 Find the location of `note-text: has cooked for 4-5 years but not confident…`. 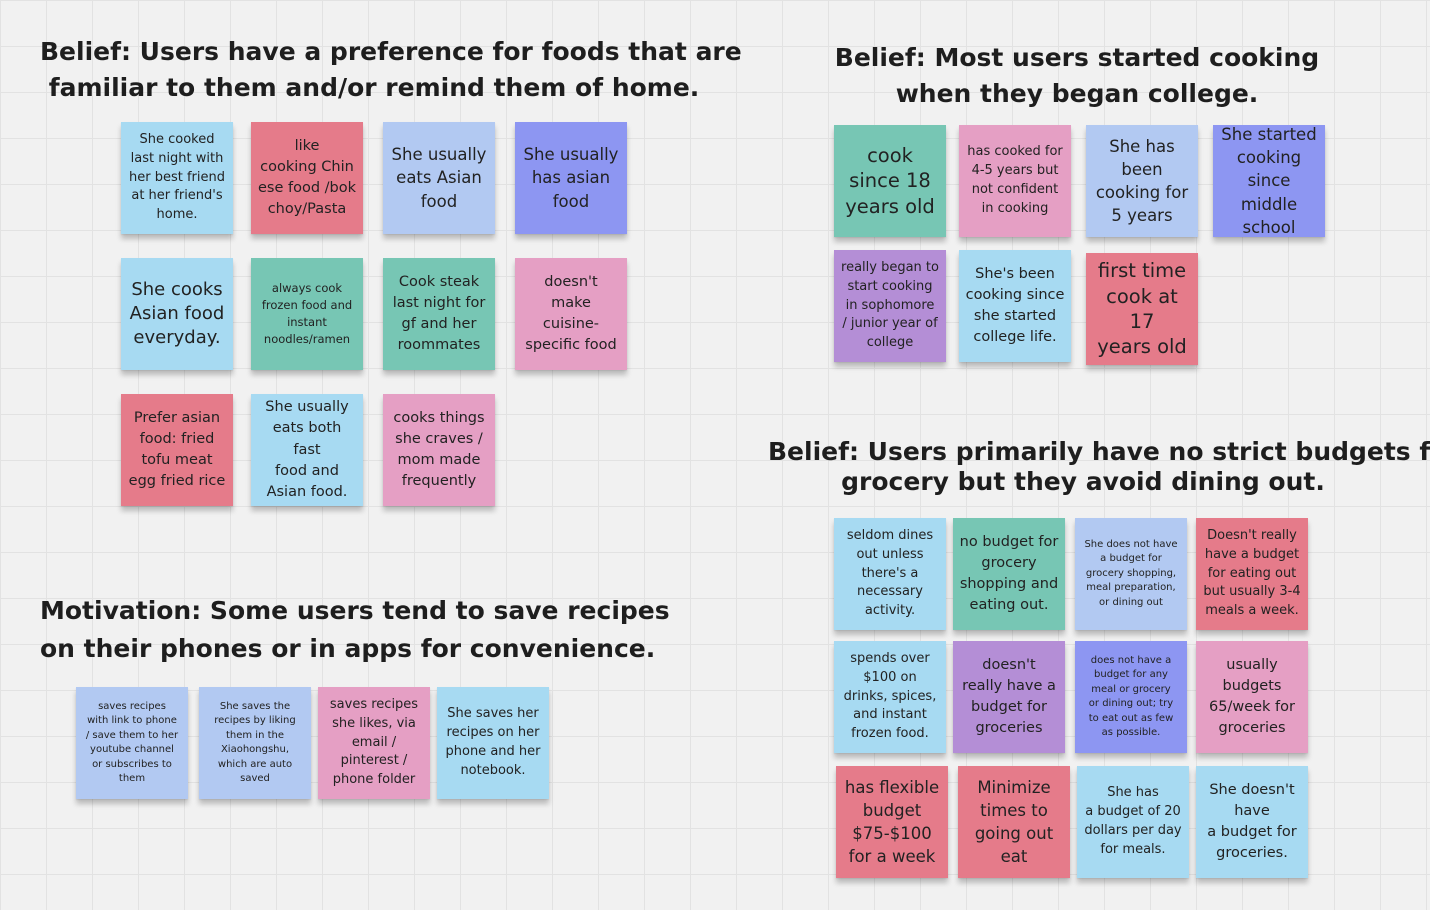

note-text: has cooked for 4-5 years but not confident… is located at coordinates (1015, 180).